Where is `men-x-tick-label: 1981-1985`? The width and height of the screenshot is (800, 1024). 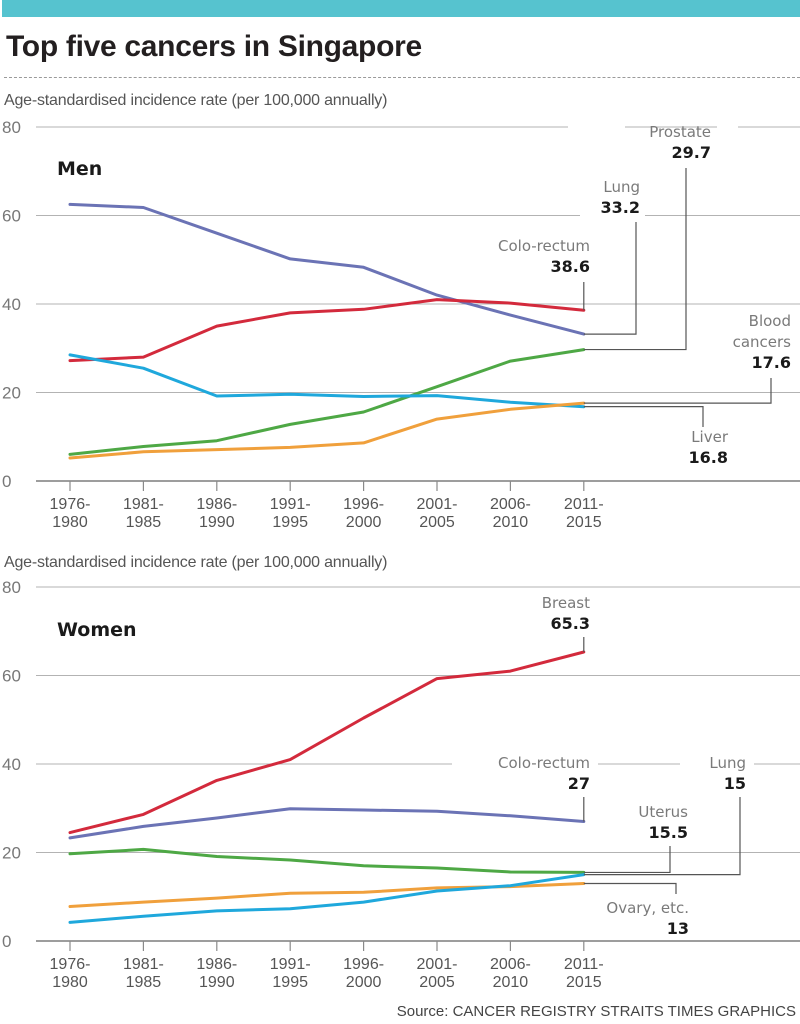
men-x-tick-label: 1981-1985 is located at coordinates (143, 513).